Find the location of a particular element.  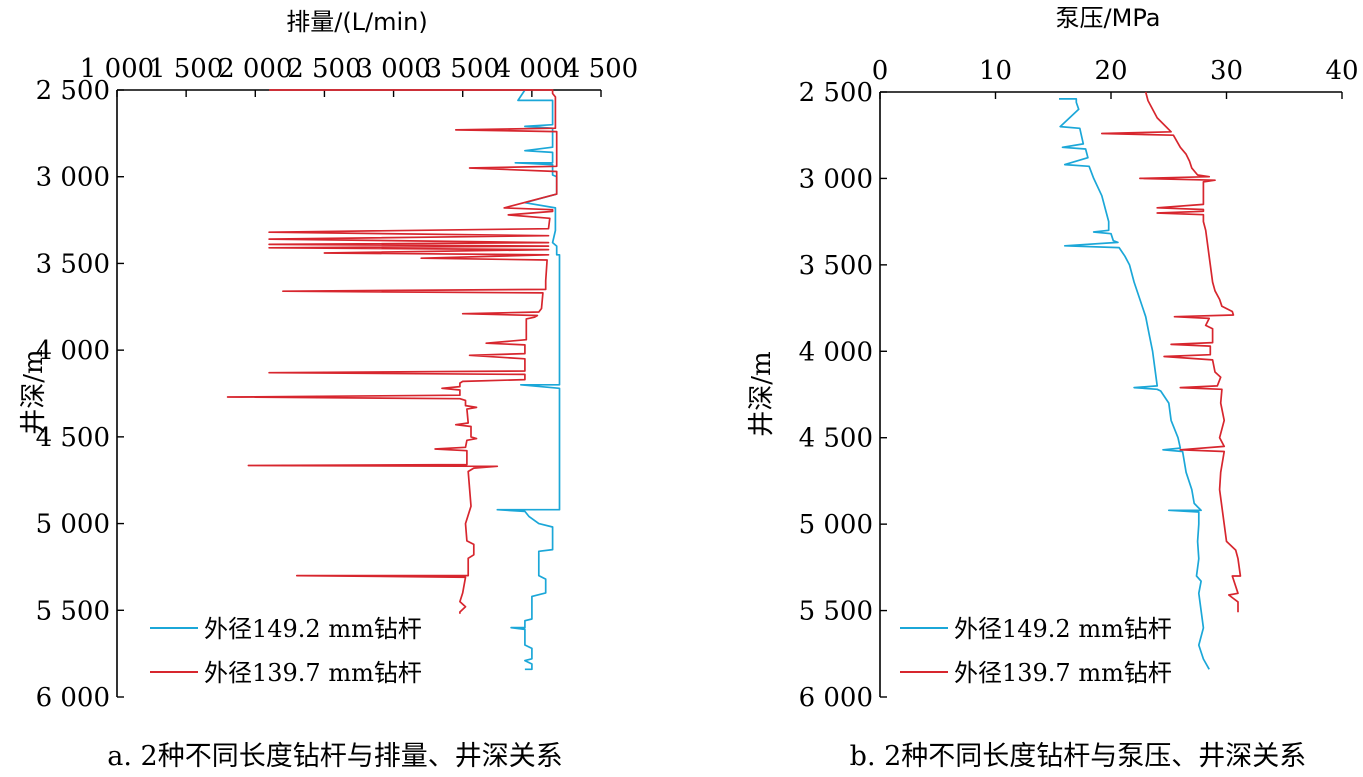

x-tick-label: 0 is located at coordinates (880, 71).